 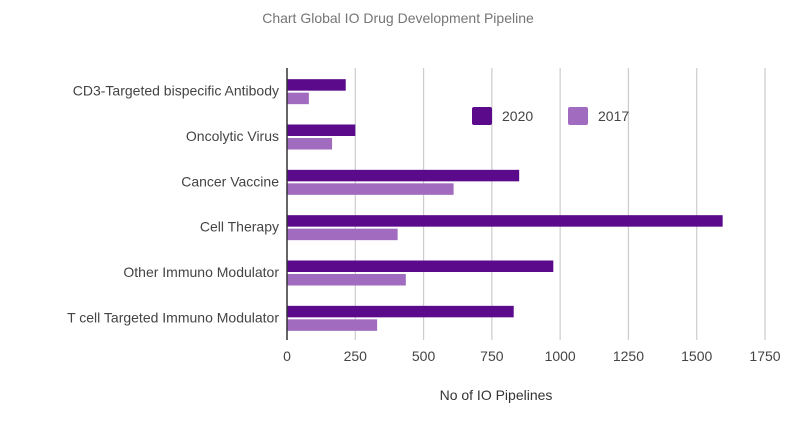 I want to click on category-label: Cancer Vaccine, so click(x=230, y=181).